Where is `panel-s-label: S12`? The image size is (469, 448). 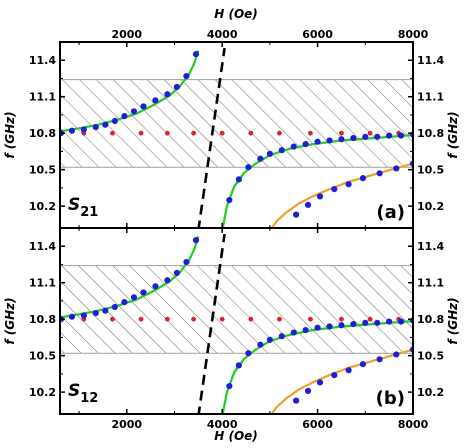 panel-s-label: S12 is located at coordinates (83, 393).